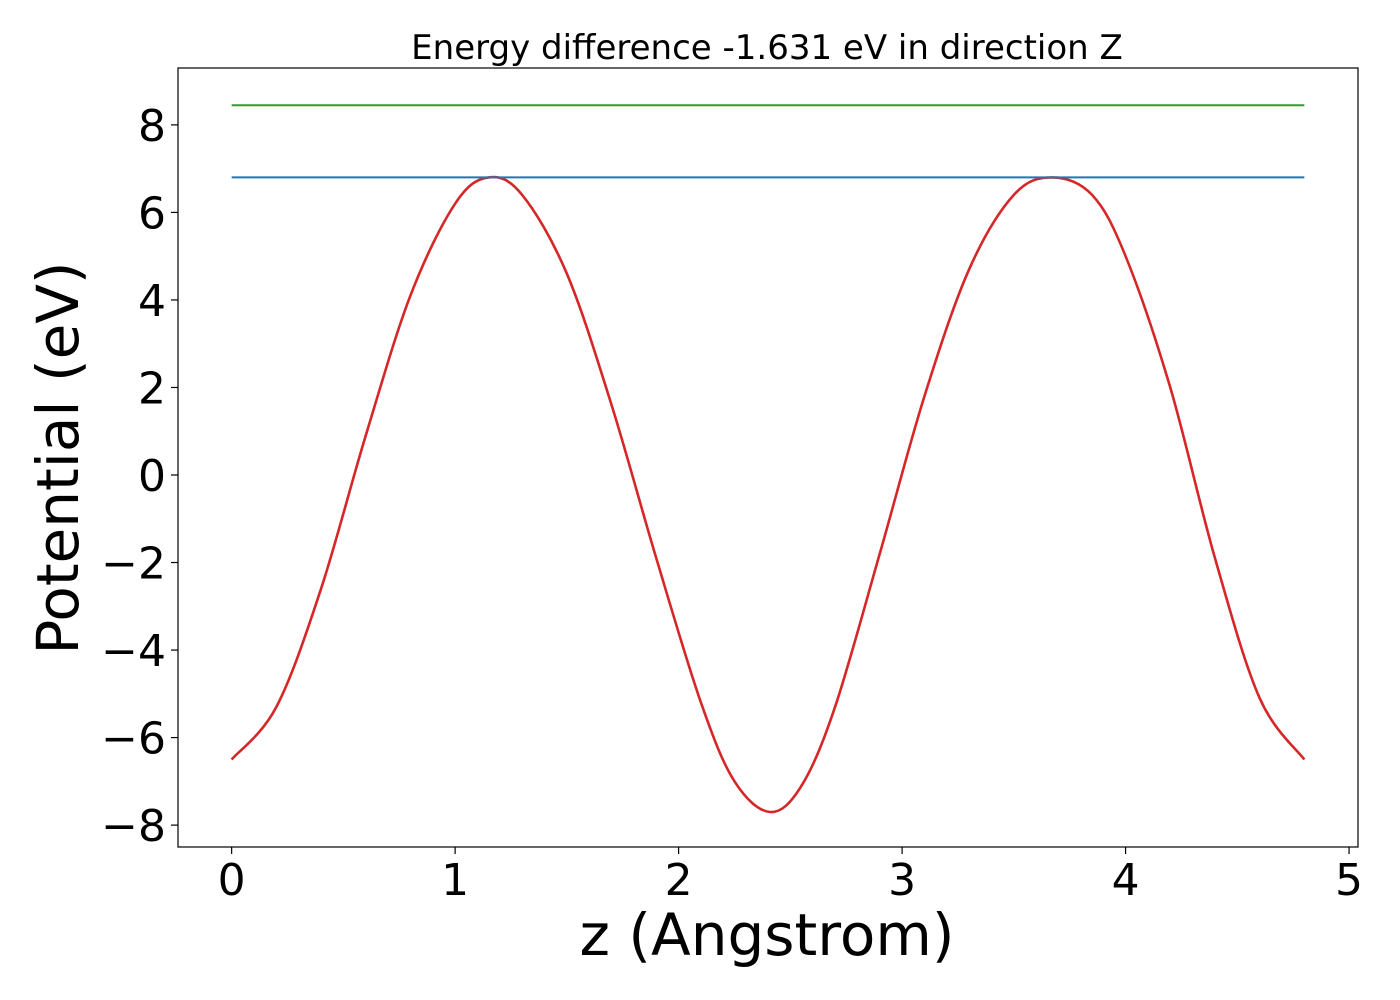  What do you see at coordinates (455, 880) in the screenshot?
I see `x-tick-label: 1` at bounding box center [455, 880].